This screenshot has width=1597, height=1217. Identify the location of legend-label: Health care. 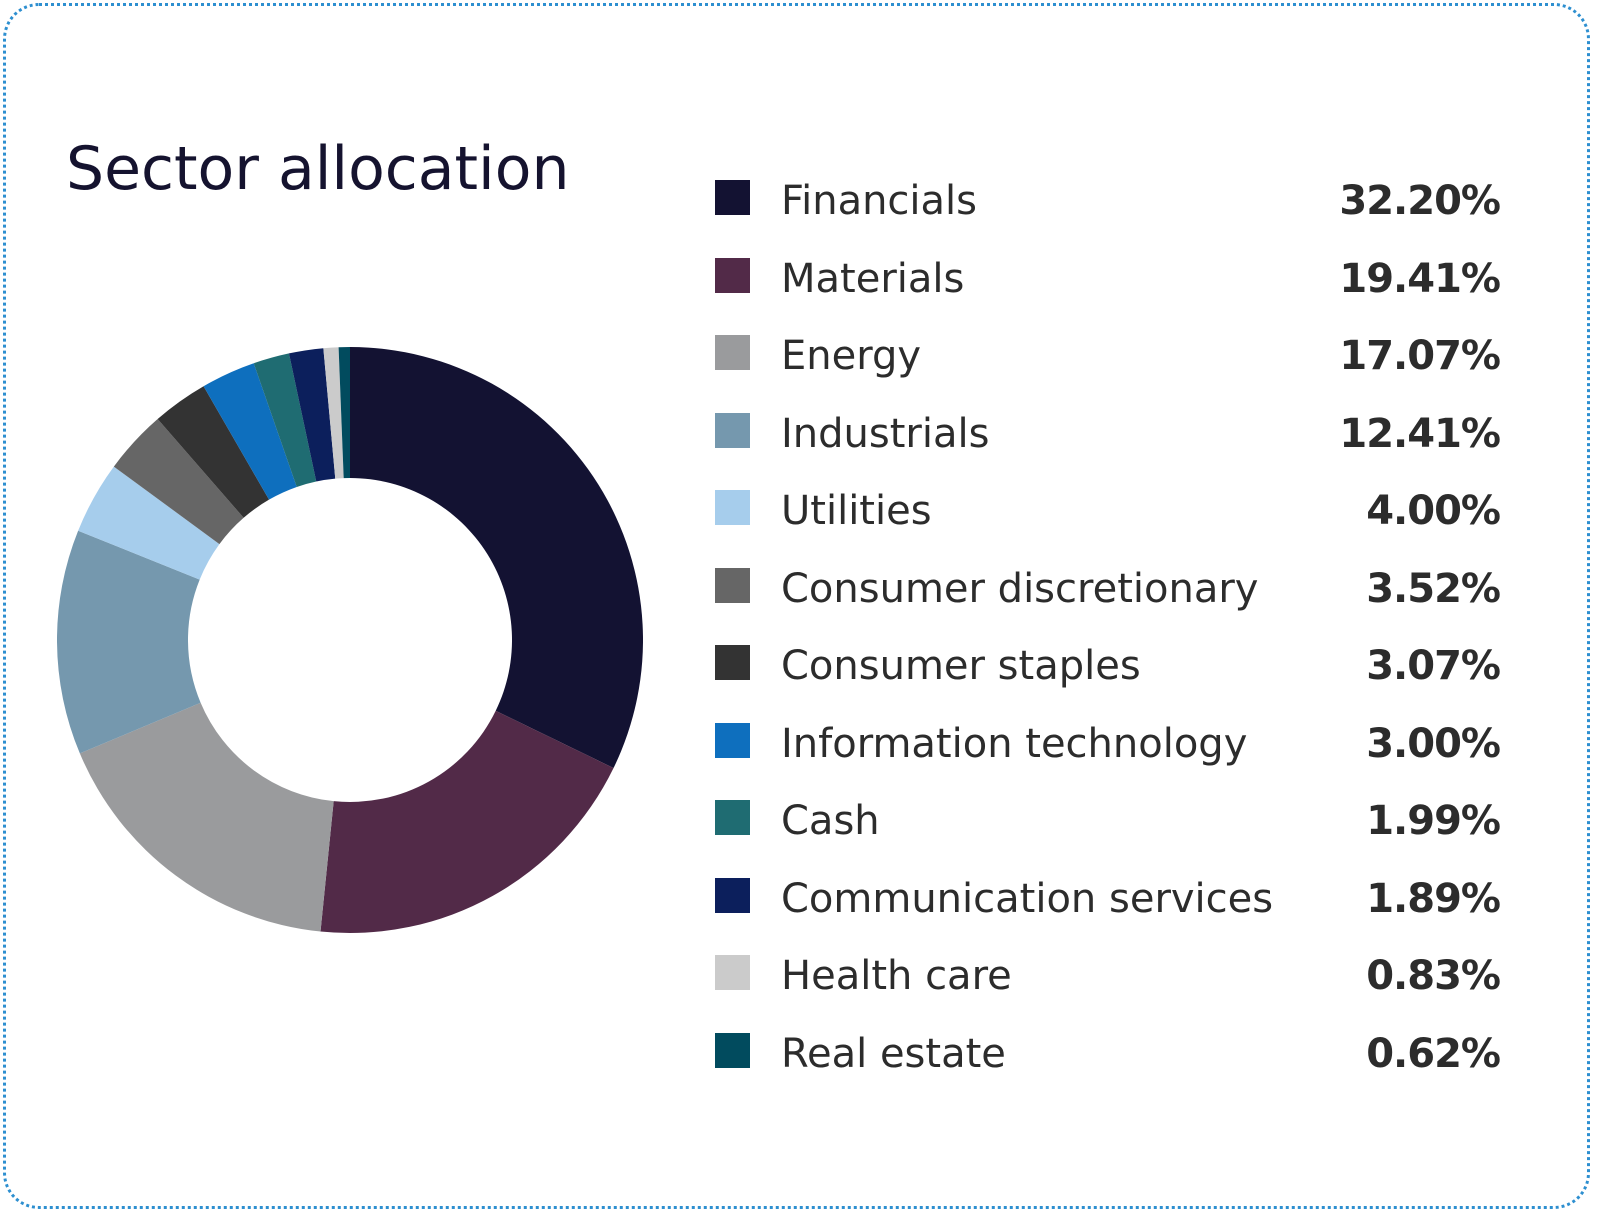
(896, 976).